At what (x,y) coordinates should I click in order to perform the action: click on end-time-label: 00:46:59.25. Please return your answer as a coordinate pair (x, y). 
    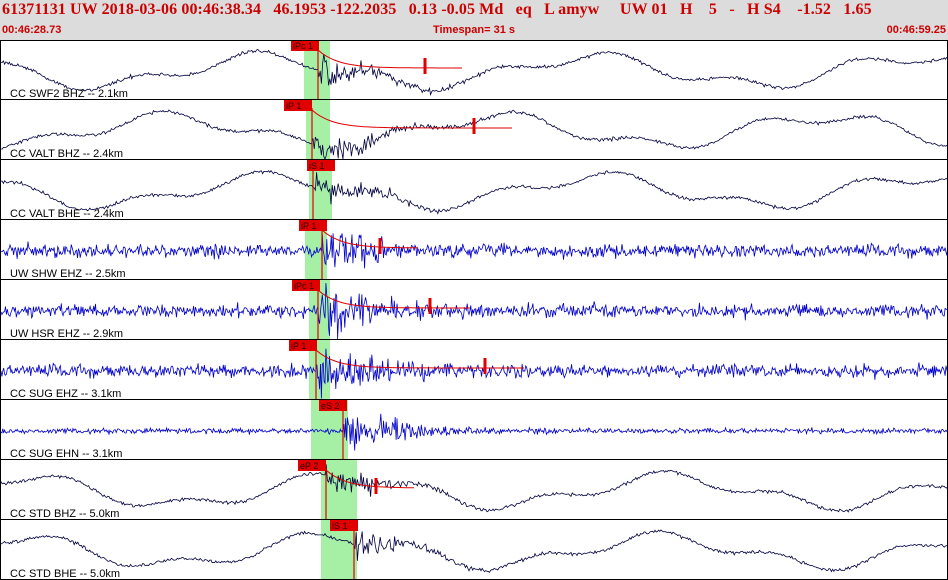
    Looking at the image, I should click on (916, 30).